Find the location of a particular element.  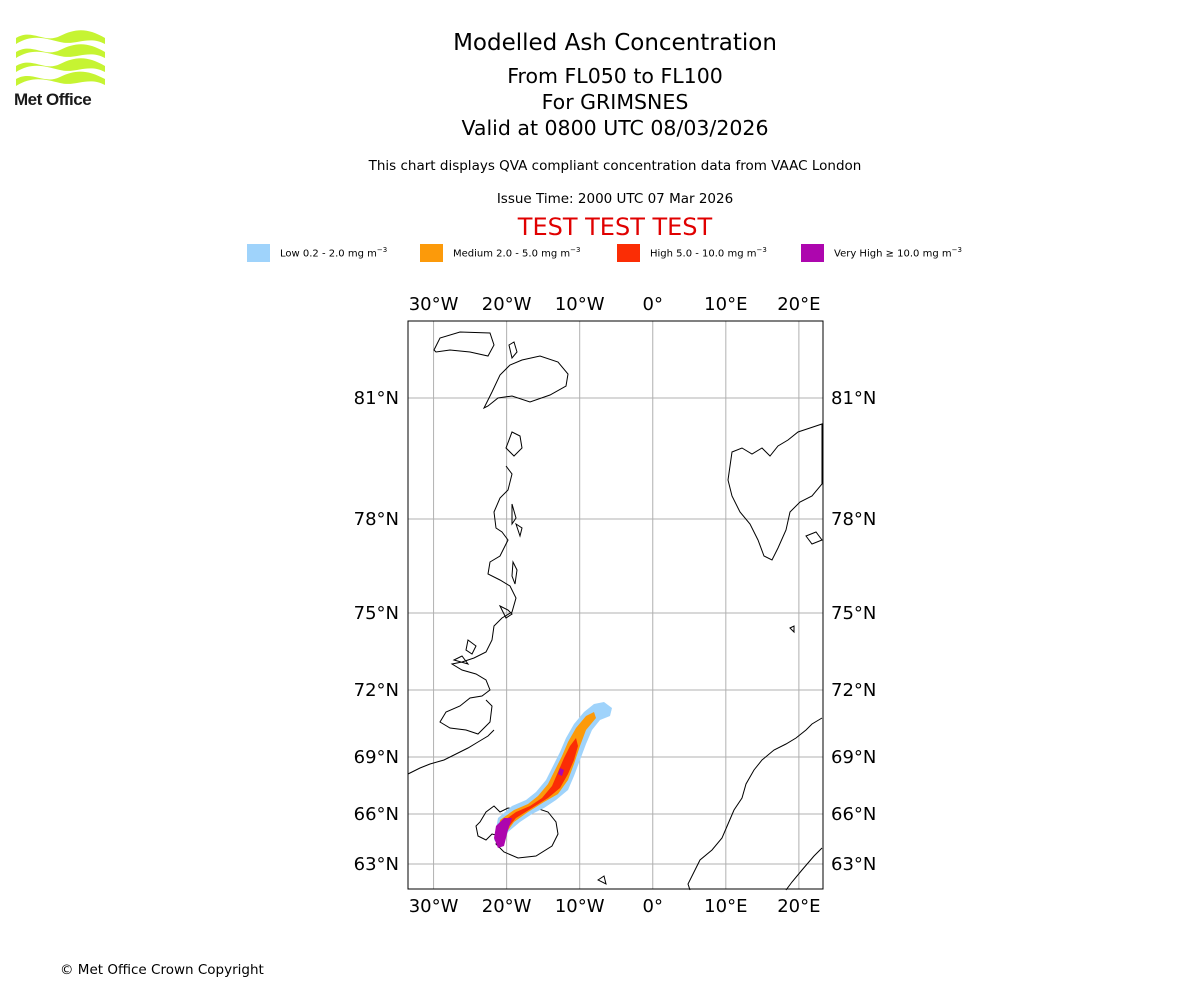

lon-tick-label-top: 20°E is located at coordinates (798, 304).